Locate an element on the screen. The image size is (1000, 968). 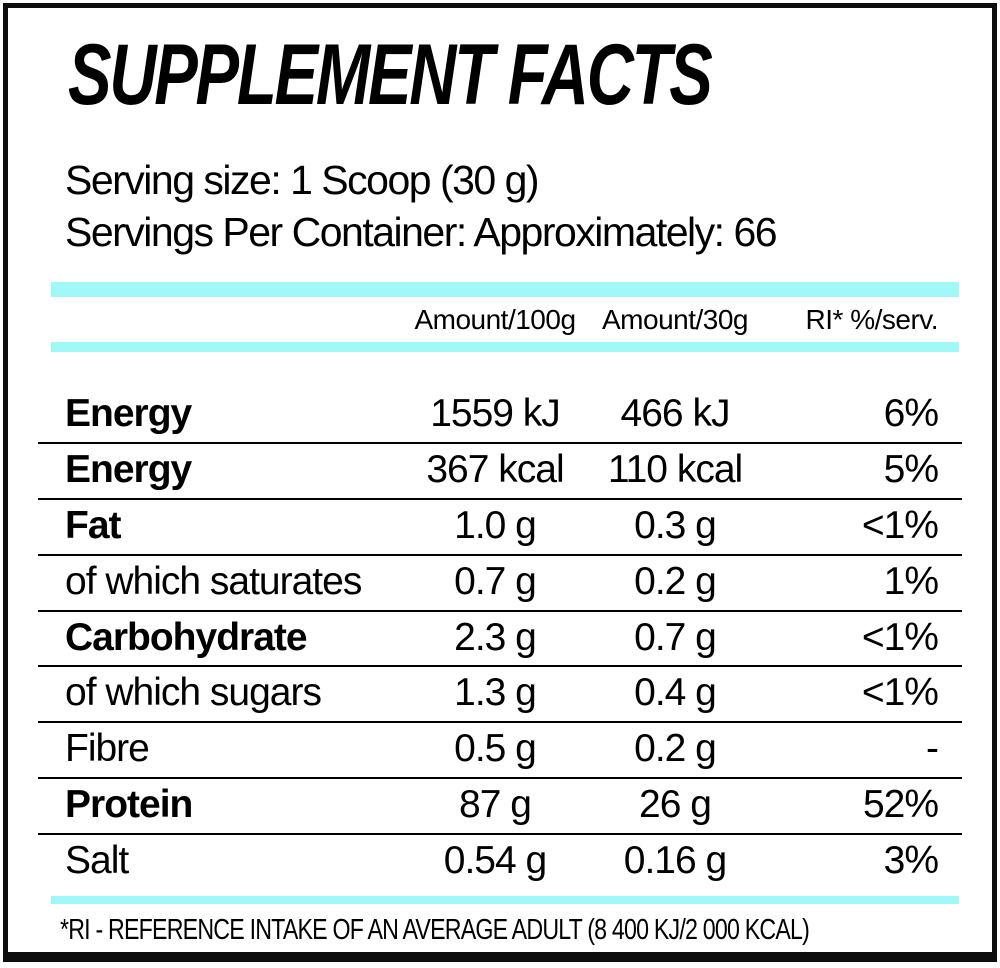
column-header-ri-percent: RI* %/serv. is located at coordinates (872, 319).